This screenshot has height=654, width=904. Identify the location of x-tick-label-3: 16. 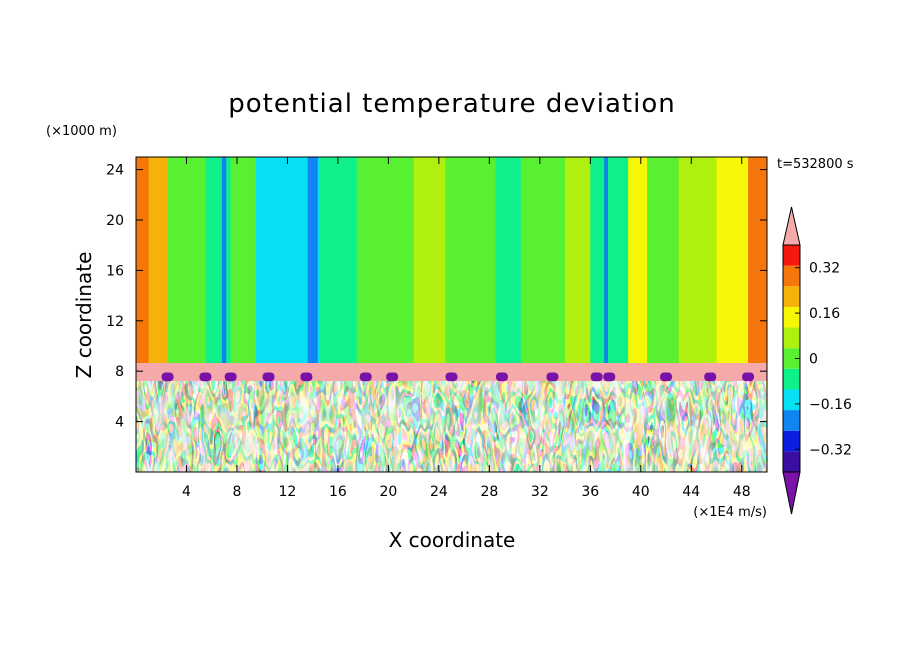
(338, 492).